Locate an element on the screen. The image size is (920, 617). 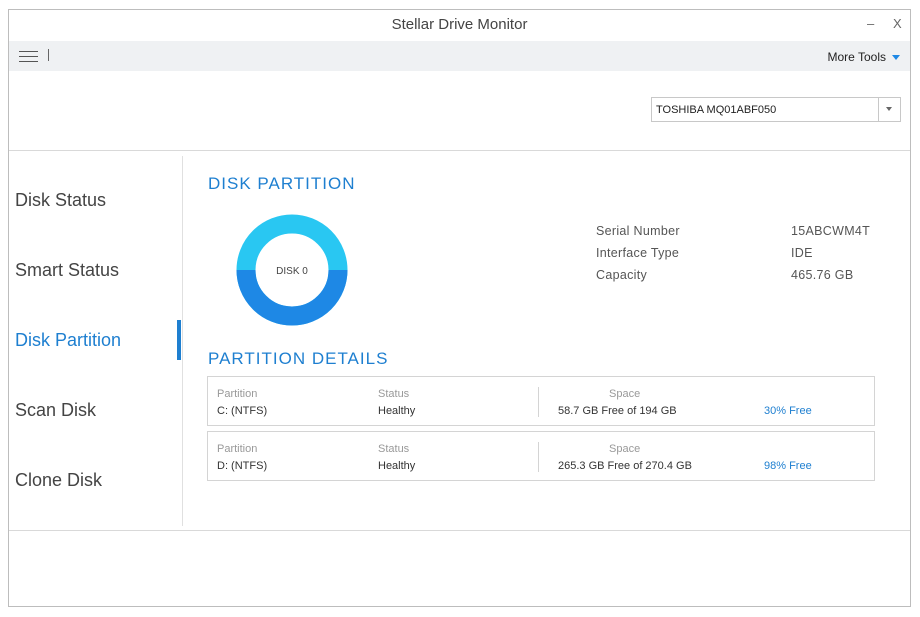
sidebar-item-disk-partition: Disk Partition is located at coordinates (68, 340).